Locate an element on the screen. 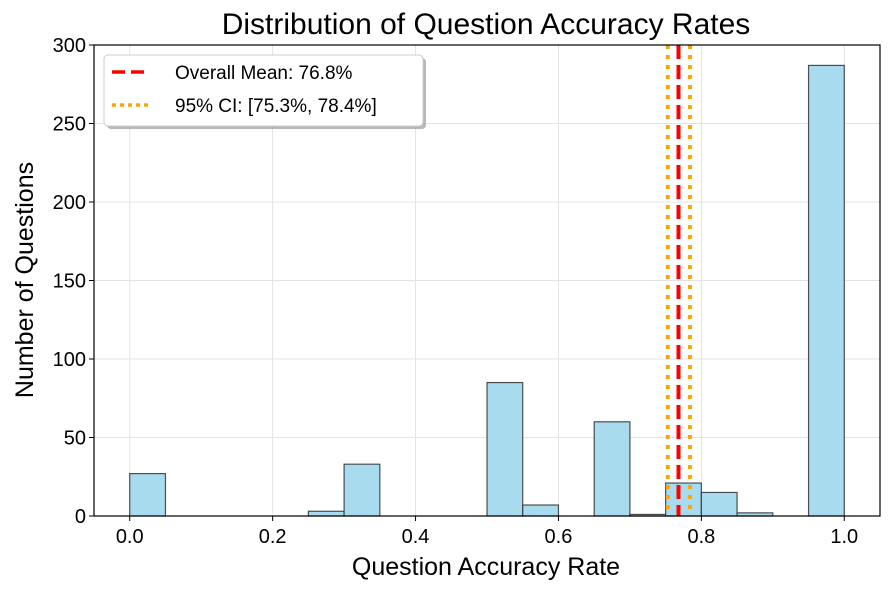 The image size is (889, 595). y-axis-label: Number of Questions is located at coordinates (25, 280).